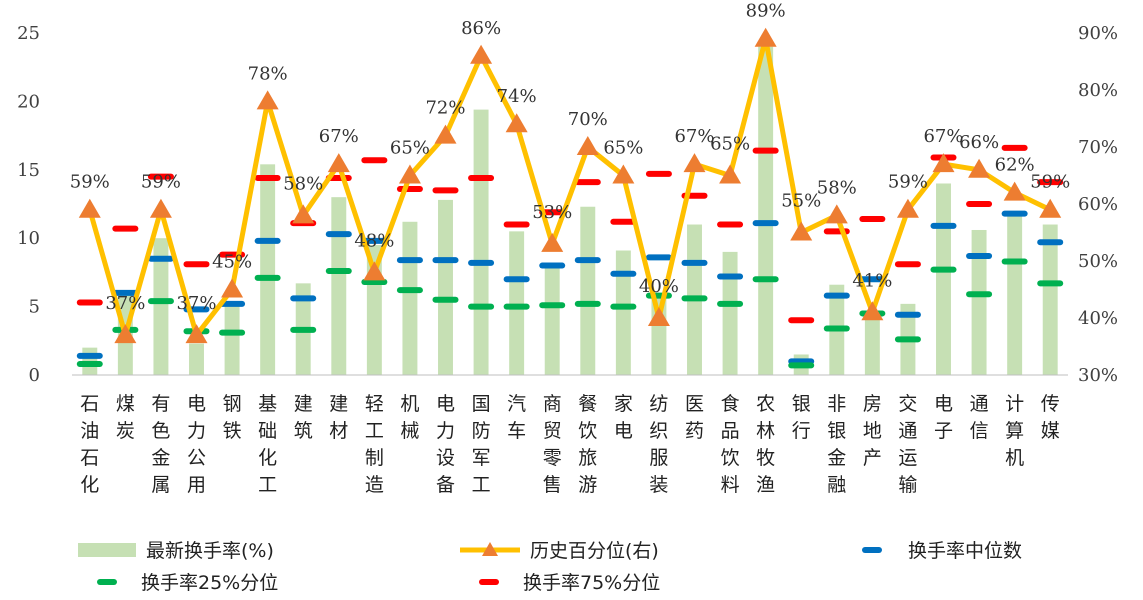 Image resolution: width=1143 pixels, height=600 pixels. Describe the element at coordinates (1098, 147) in the screenshot. I see `y-right-tick-label: 70%` at that location.